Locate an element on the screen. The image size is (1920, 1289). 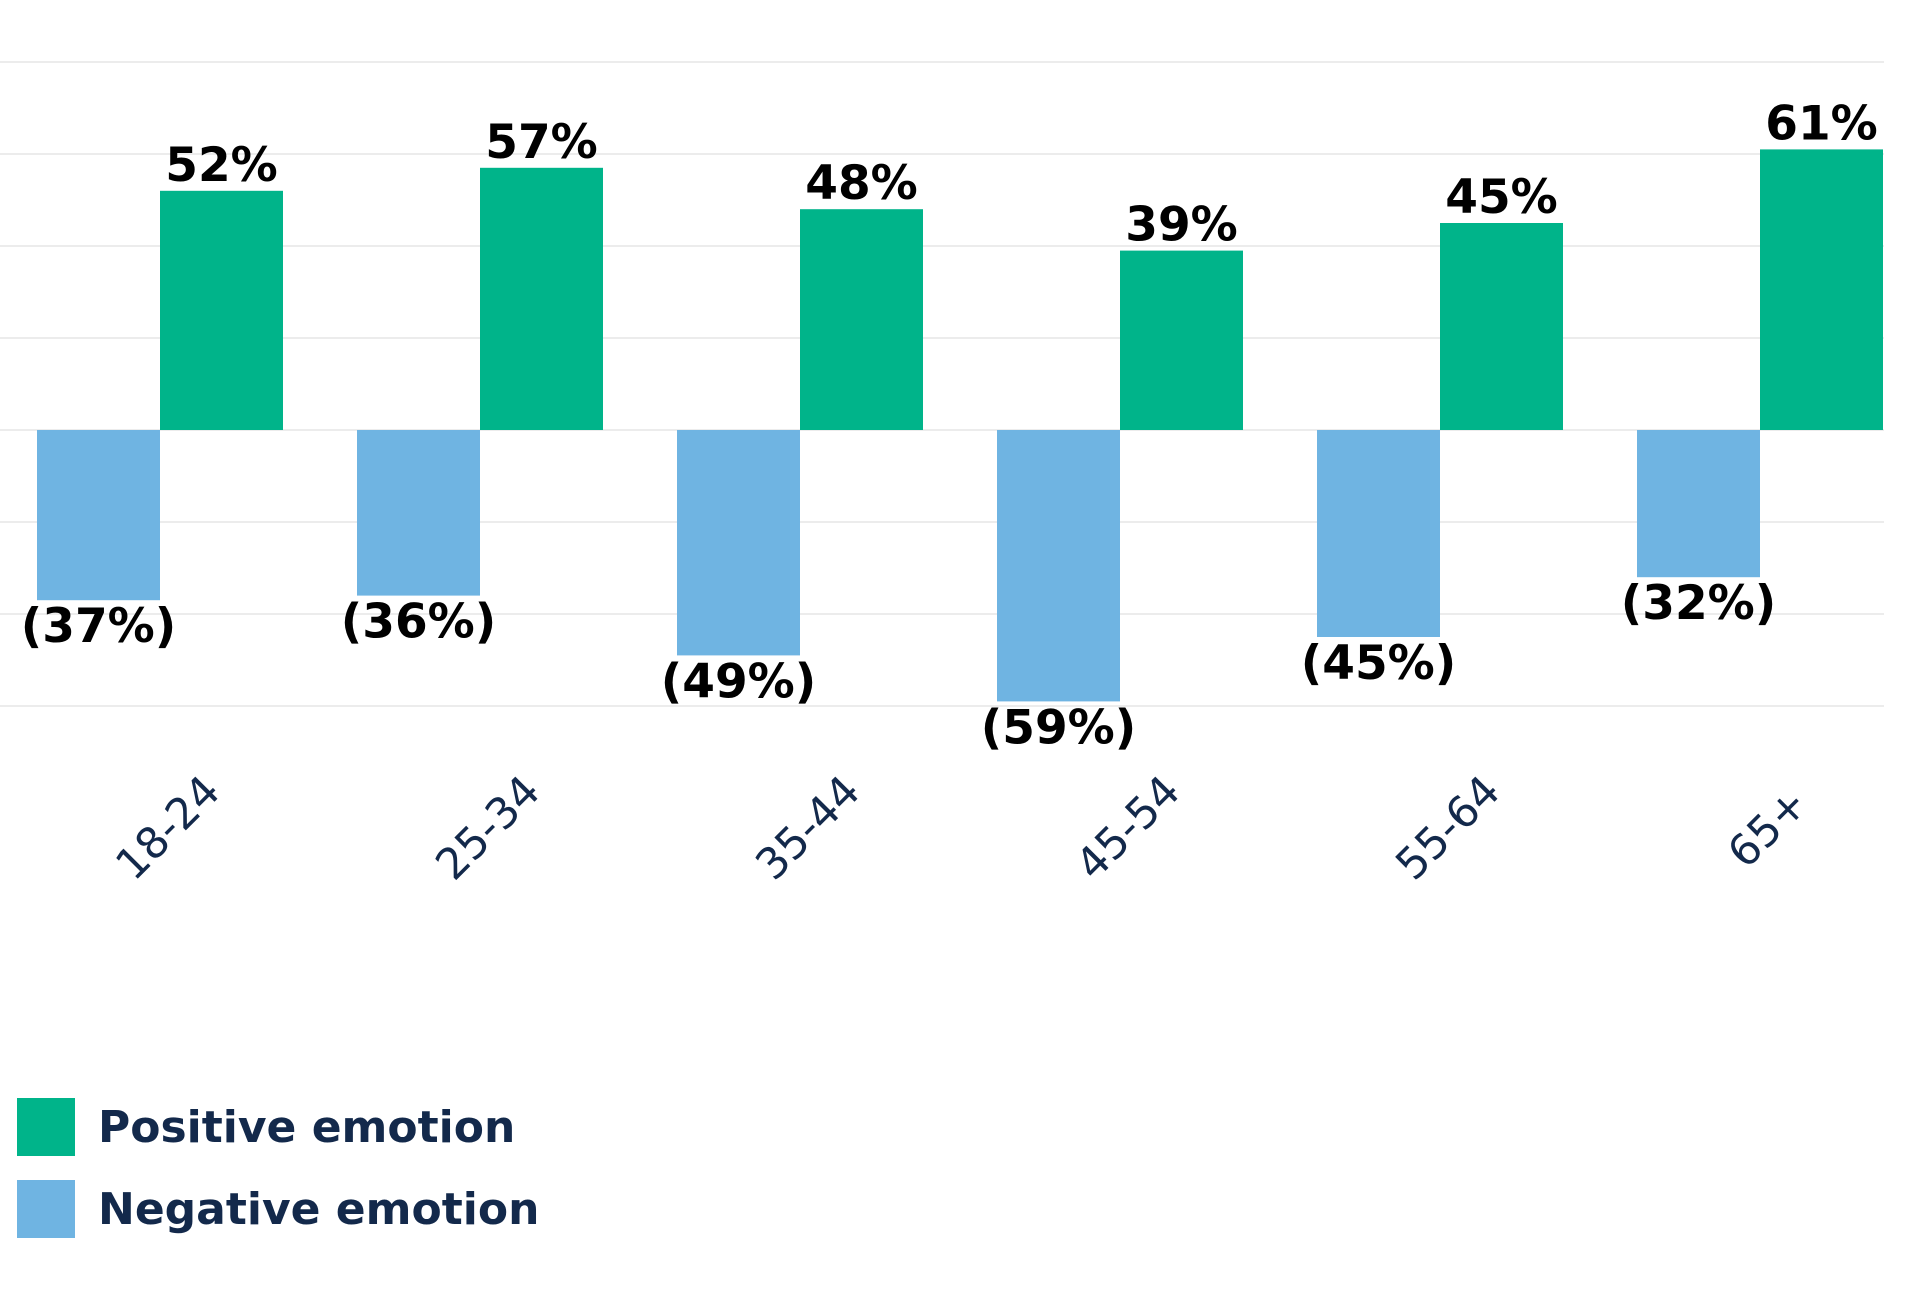
legend-item-positive: Positive emotion is located at coordinates (278, 1127).